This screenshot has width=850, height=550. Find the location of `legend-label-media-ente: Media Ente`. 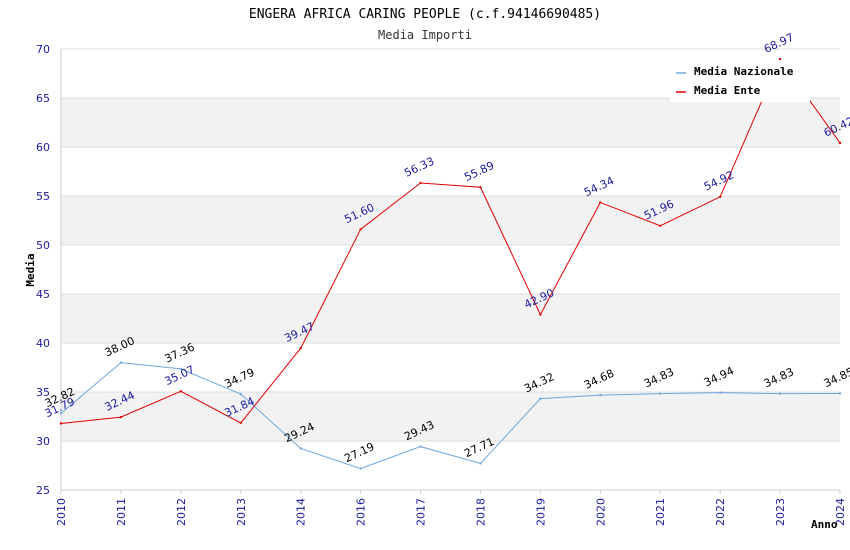

legend-label-media-ente: Media Ente is located at coordinates (727, 90).